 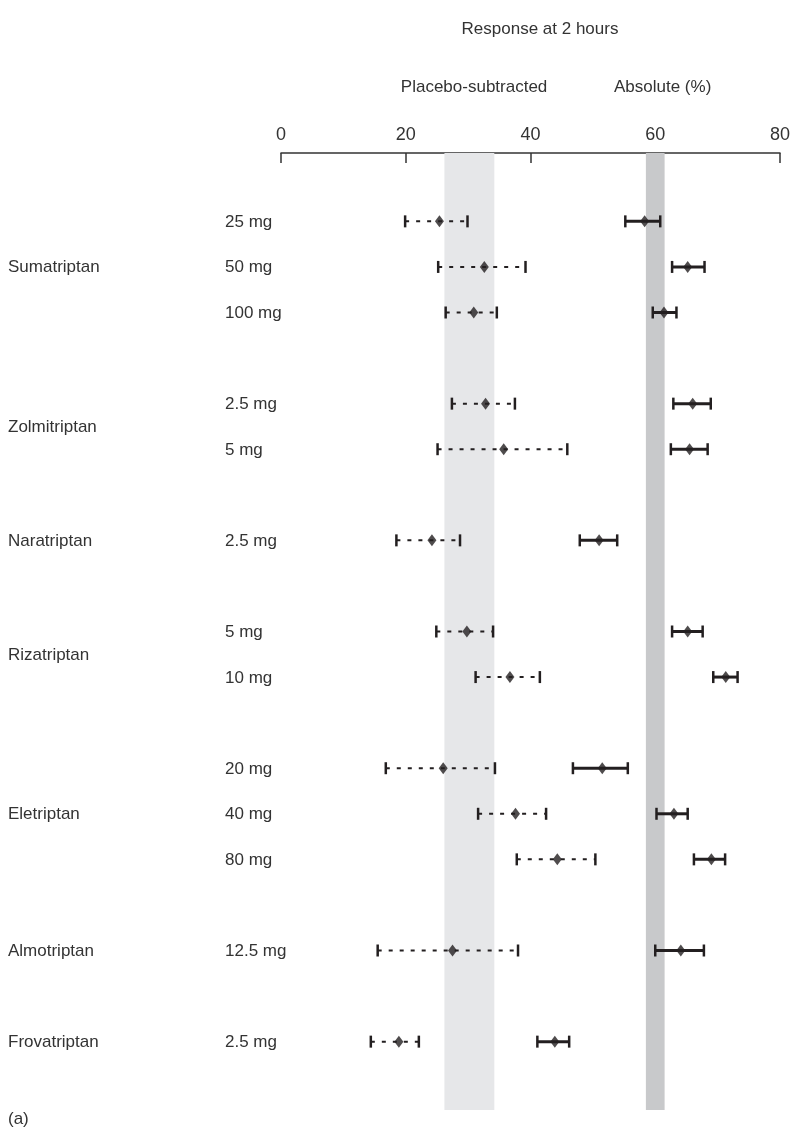 What do you see at coordinates (256, 950) in the screenshot?
I see `y-tick-label: 12.5 mg` at bounding box center [256, 950].